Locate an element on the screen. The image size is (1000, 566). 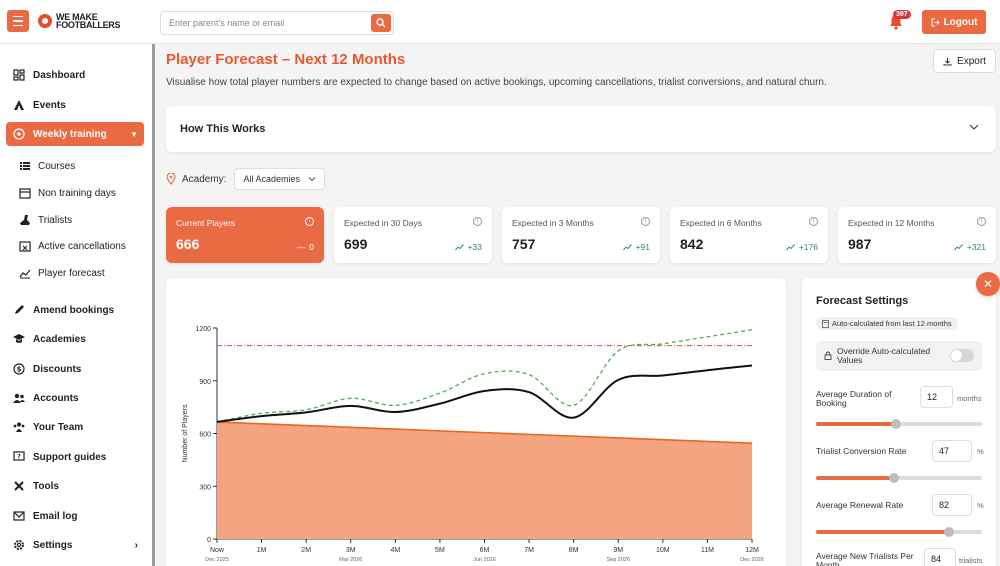
x-tick-label: 9M is located at coordinates (618, 550).